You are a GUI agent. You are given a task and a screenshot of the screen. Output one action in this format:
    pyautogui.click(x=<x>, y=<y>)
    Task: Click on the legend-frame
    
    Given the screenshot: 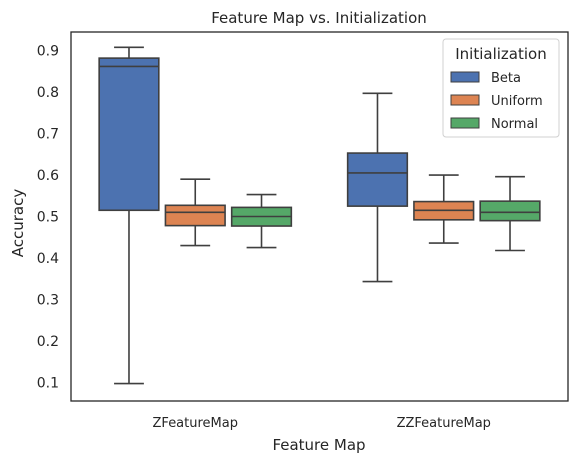 What is the action you would take?
    pyautogui.click(x=501, y=88)
    